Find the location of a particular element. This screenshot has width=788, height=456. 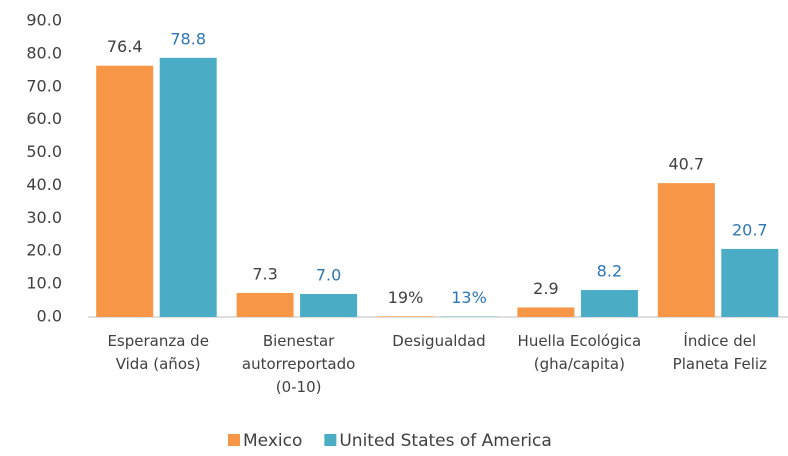

value-label: 40.7 is located at coordinates (686, 164).